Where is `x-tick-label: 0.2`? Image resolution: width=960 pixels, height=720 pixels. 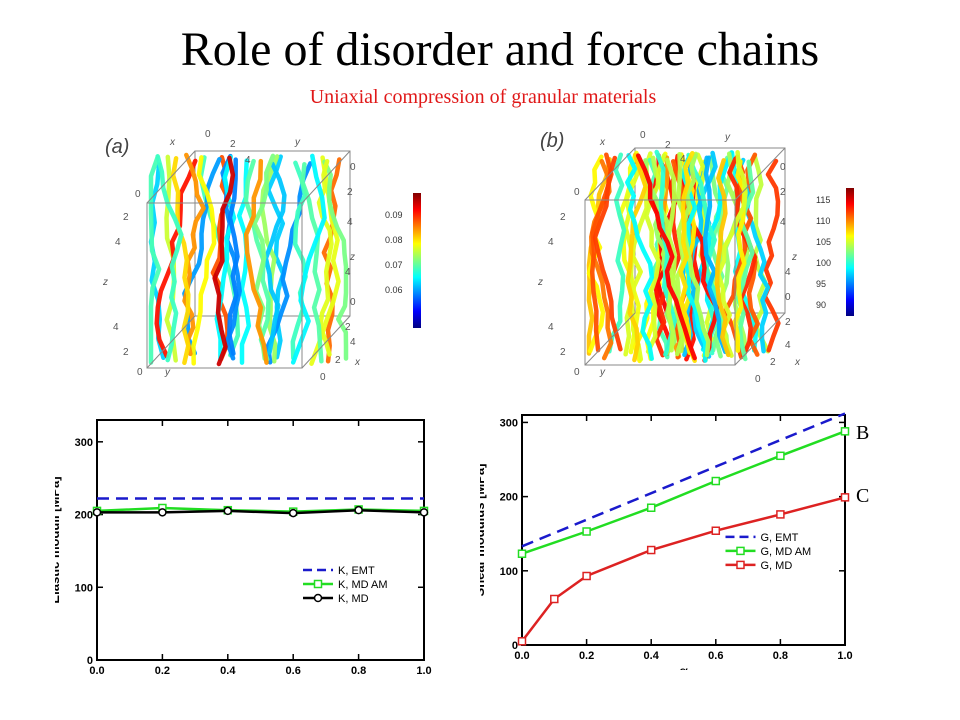 x-tick-label: 0.2 is located at coordinates (162, 671).